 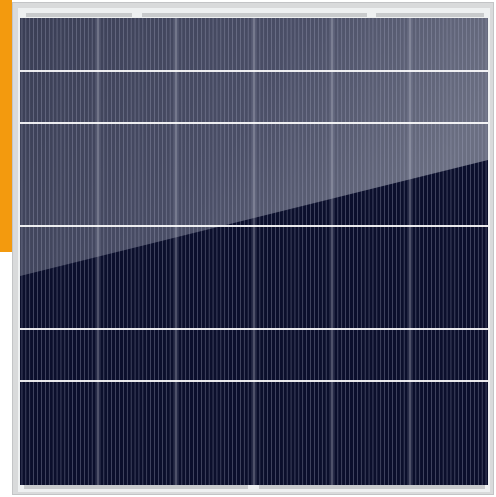 I want to click on frame-bottom-strips, so click(x=254, y=487).